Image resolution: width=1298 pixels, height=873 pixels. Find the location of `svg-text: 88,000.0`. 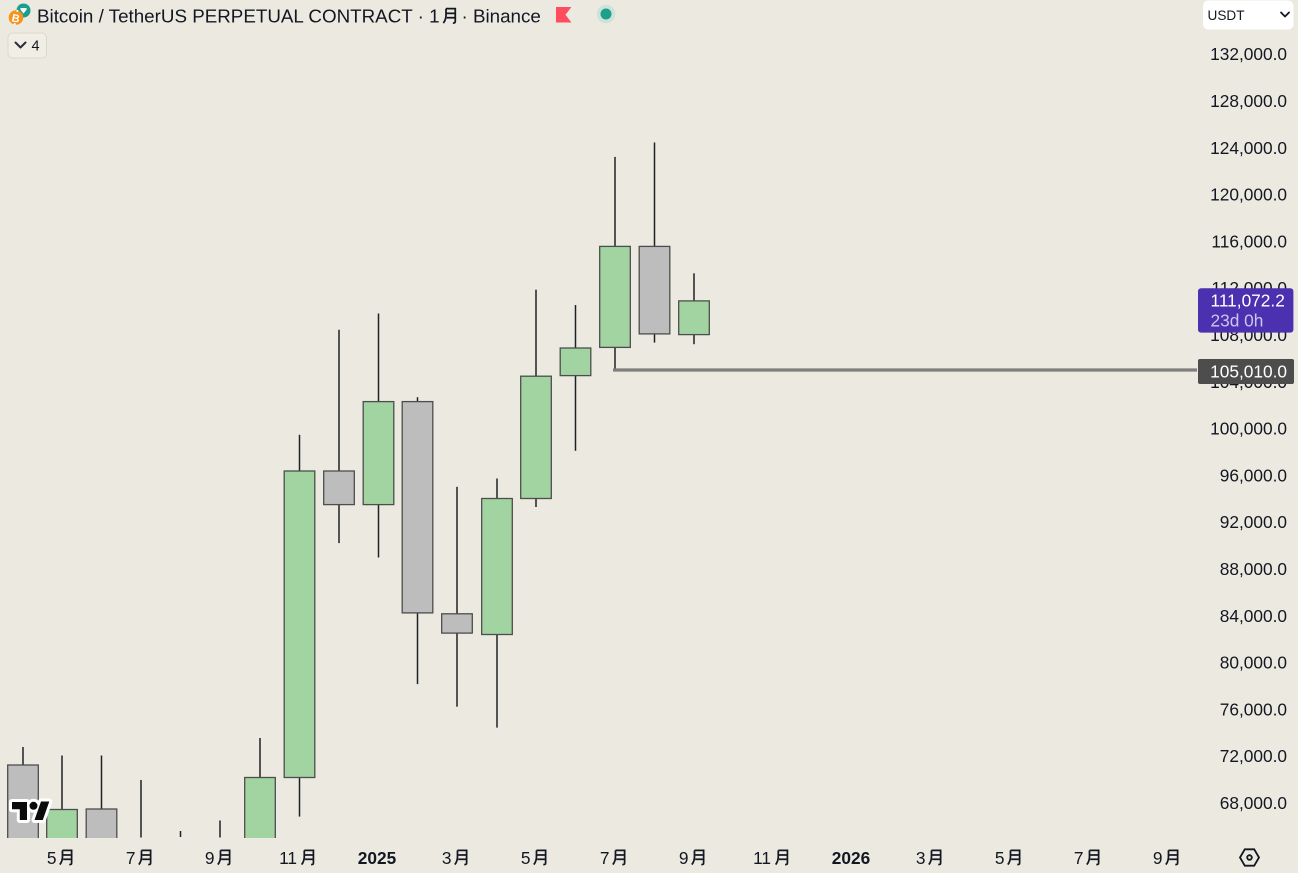

svg-text: 88,000.0 is located at coordinates (1253, 569).